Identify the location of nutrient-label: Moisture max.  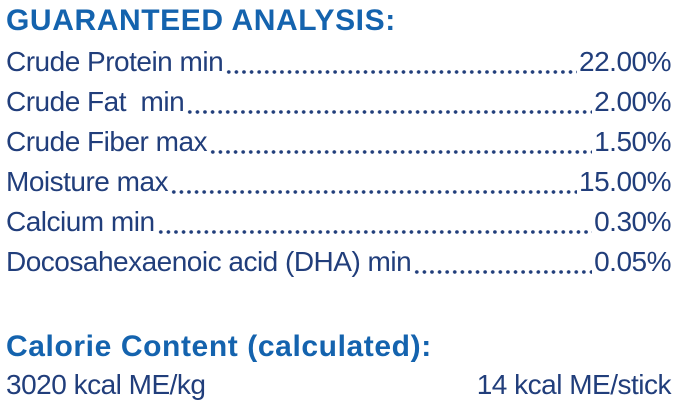
(87, 181).